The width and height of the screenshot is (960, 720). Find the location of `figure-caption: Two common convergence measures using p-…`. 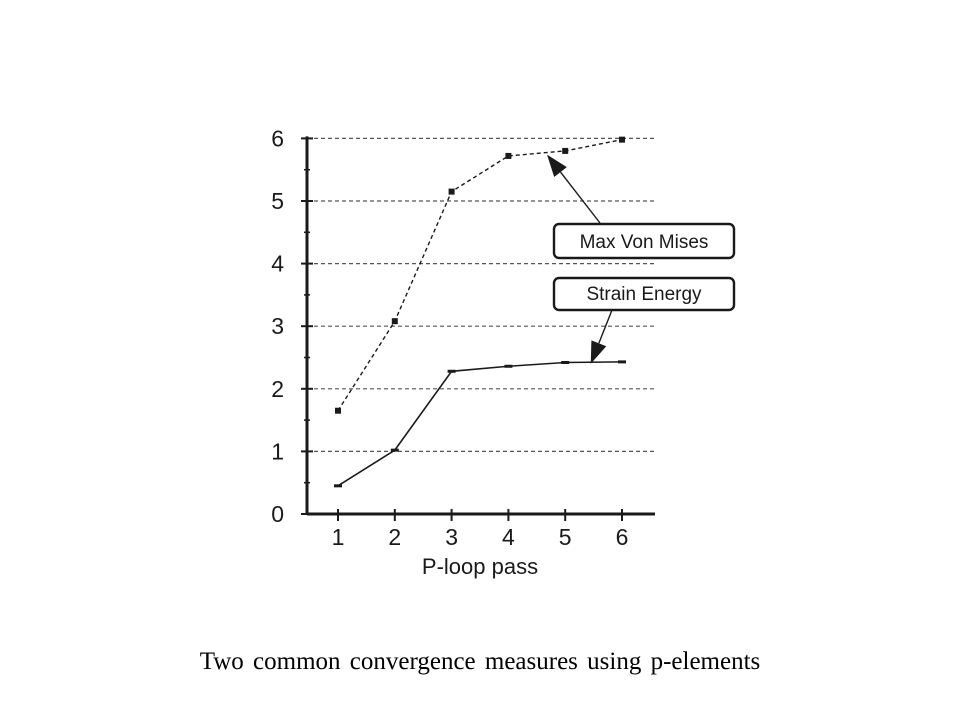

figure-caption: Two common convergence measures using p-… is located at coordinates (480, 661).